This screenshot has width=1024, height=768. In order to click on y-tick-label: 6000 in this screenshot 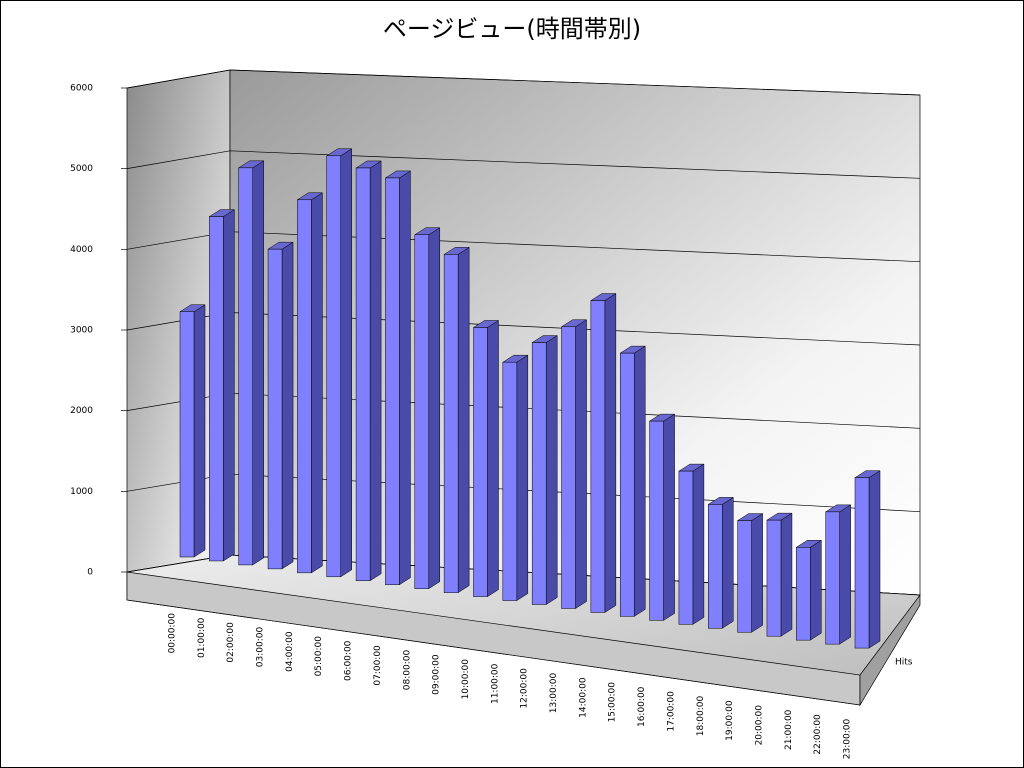, I will do `click(81, 89)`.